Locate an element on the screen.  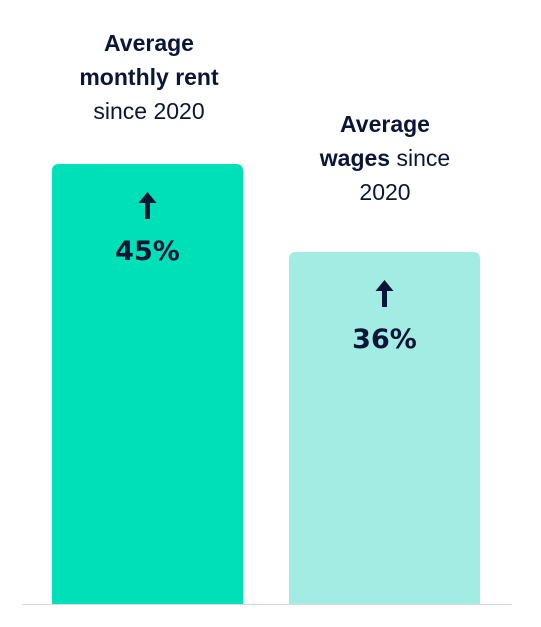
wages-label-line2-bold: wages is located at coordinates (355, 158).